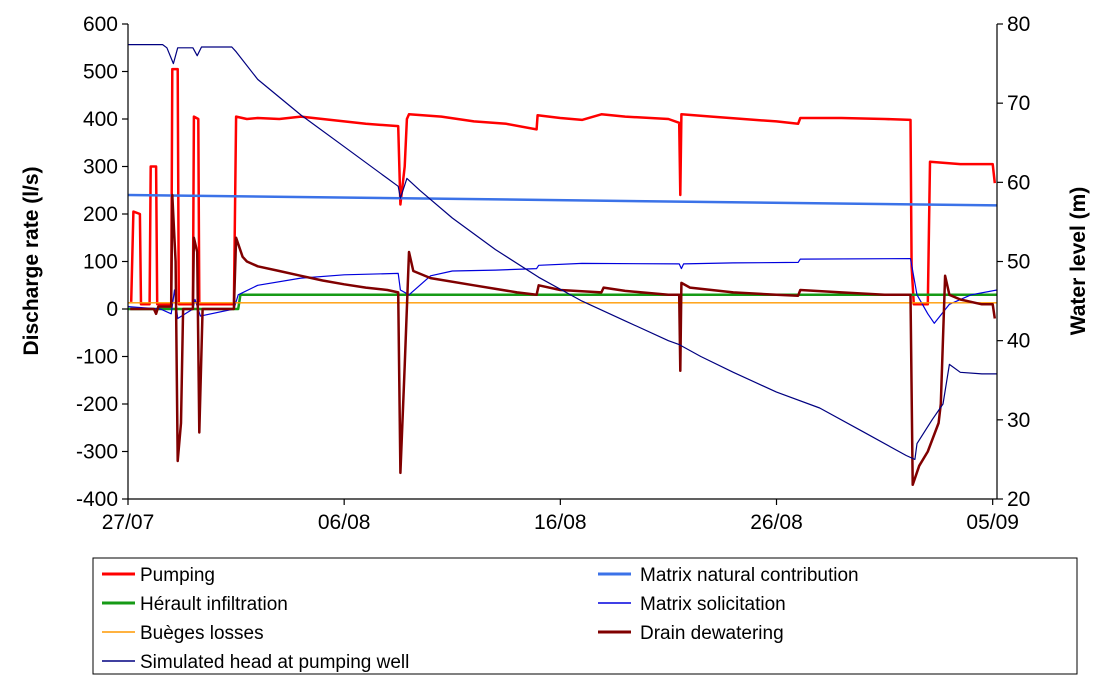 This screenshot has width=1097, height=679. Describe the element at coordinates (100, 262) in the screenshot. I see `y-tick-label: 100` at that location.